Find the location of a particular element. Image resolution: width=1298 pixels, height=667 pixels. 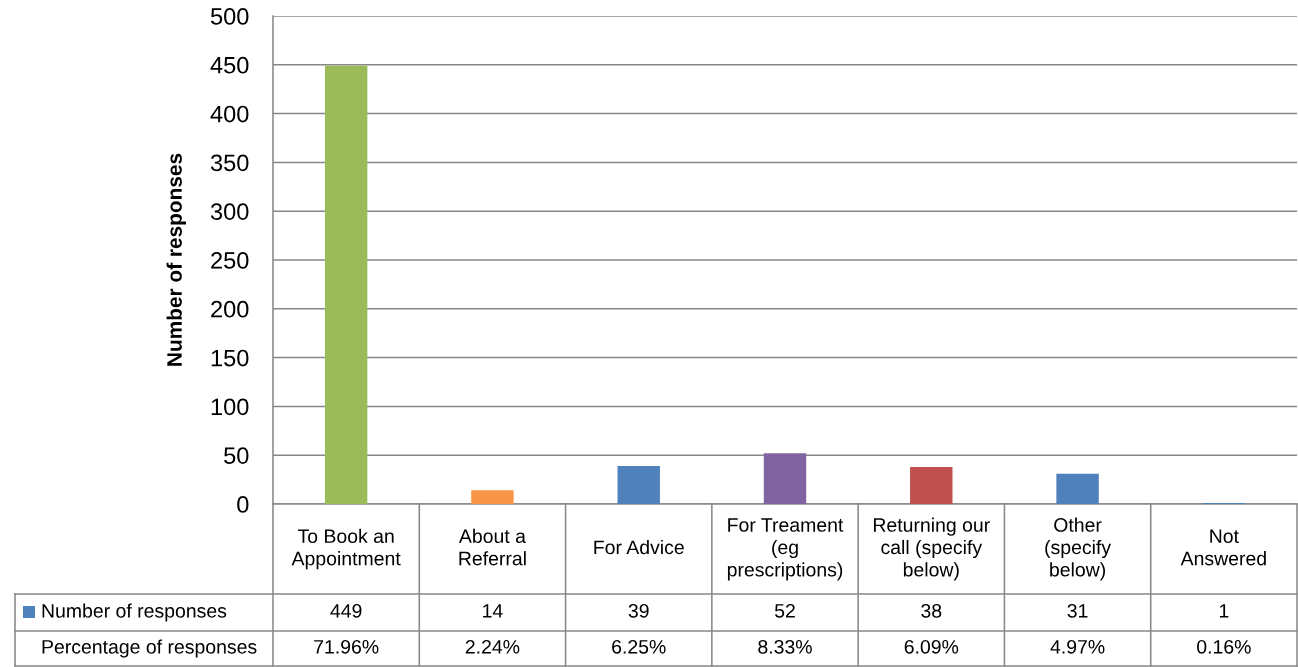

text: 71.96% is located at coordinates (346, 646).